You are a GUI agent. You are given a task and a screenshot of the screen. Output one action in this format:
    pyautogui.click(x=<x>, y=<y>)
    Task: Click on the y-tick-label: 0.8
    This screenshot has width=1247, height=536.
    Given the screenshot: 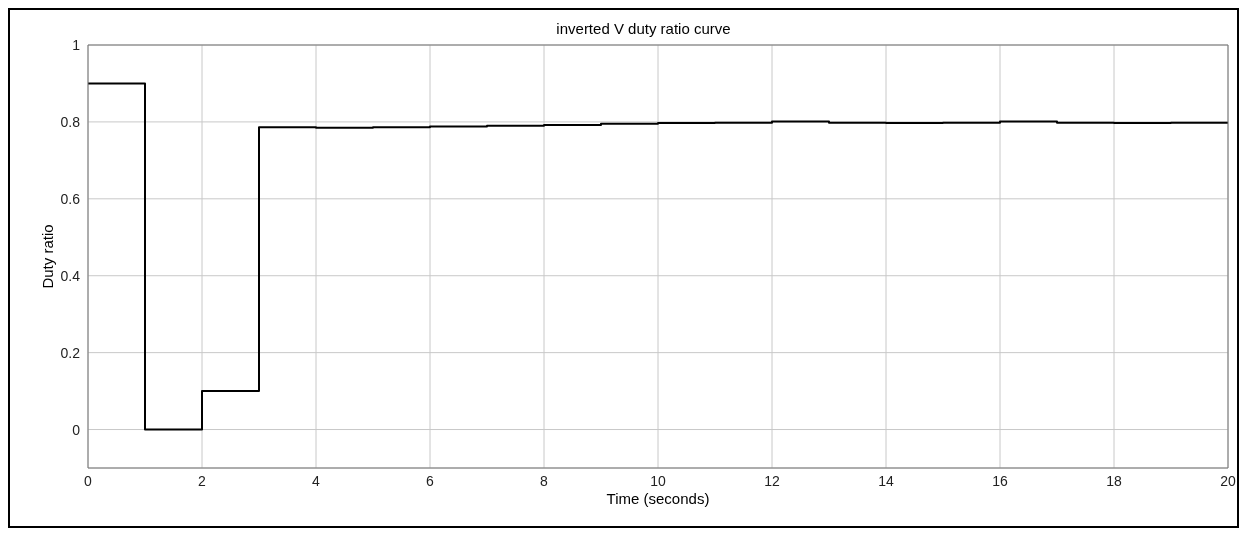 What is the action you would take?
    pyautogui.click(x=70, y=121)
    